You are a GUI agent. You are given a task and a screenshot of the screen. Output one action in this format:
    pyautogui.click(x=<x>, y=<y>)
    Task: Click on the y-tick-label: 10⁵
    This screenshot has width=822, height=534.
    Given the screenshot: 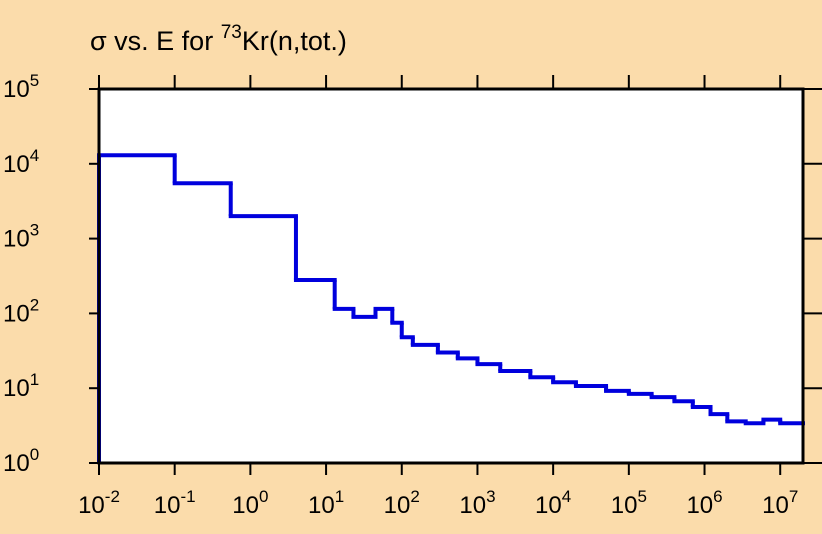 What is the action you would take?
    pyautogui.click(x=21, y=87)
    